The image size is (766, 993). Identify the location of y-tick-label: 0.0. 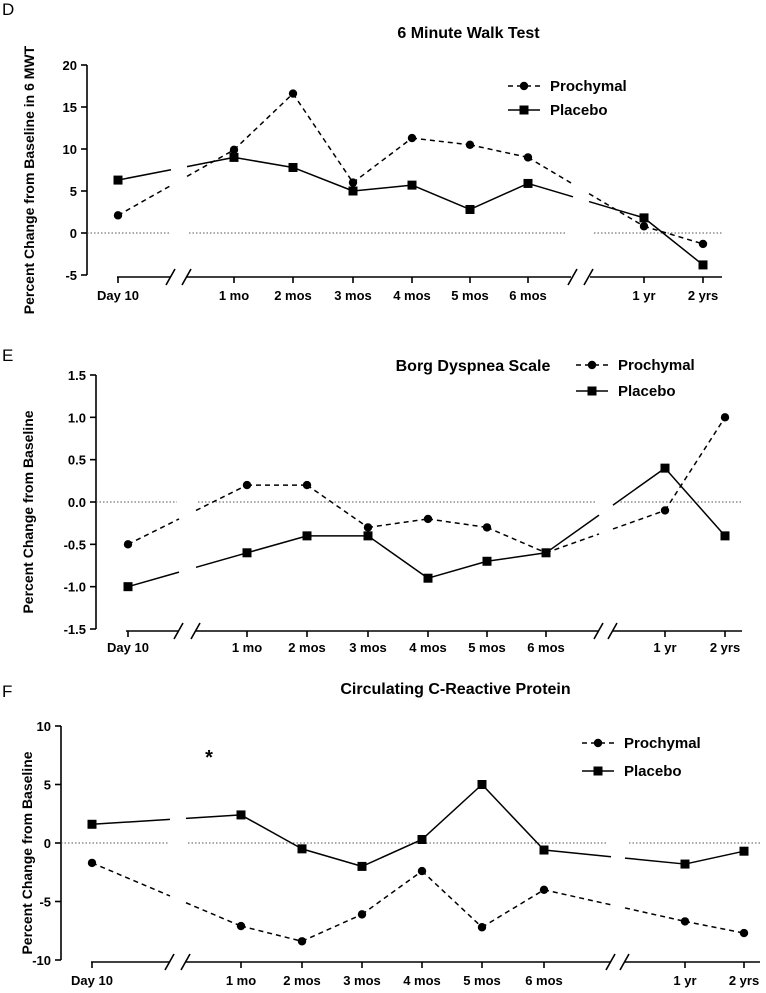
(77, 502).